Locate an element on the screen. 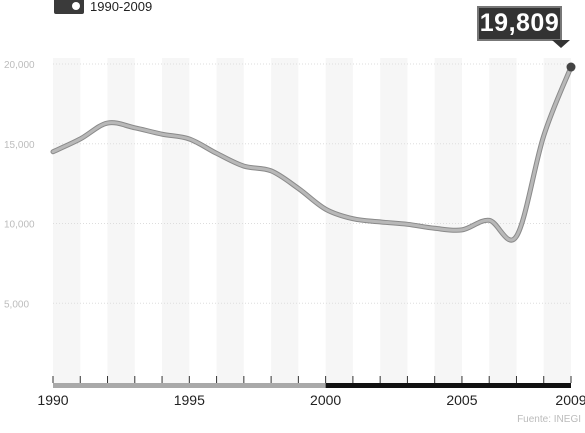  callout-pointer is located at coordinates (561, 44).